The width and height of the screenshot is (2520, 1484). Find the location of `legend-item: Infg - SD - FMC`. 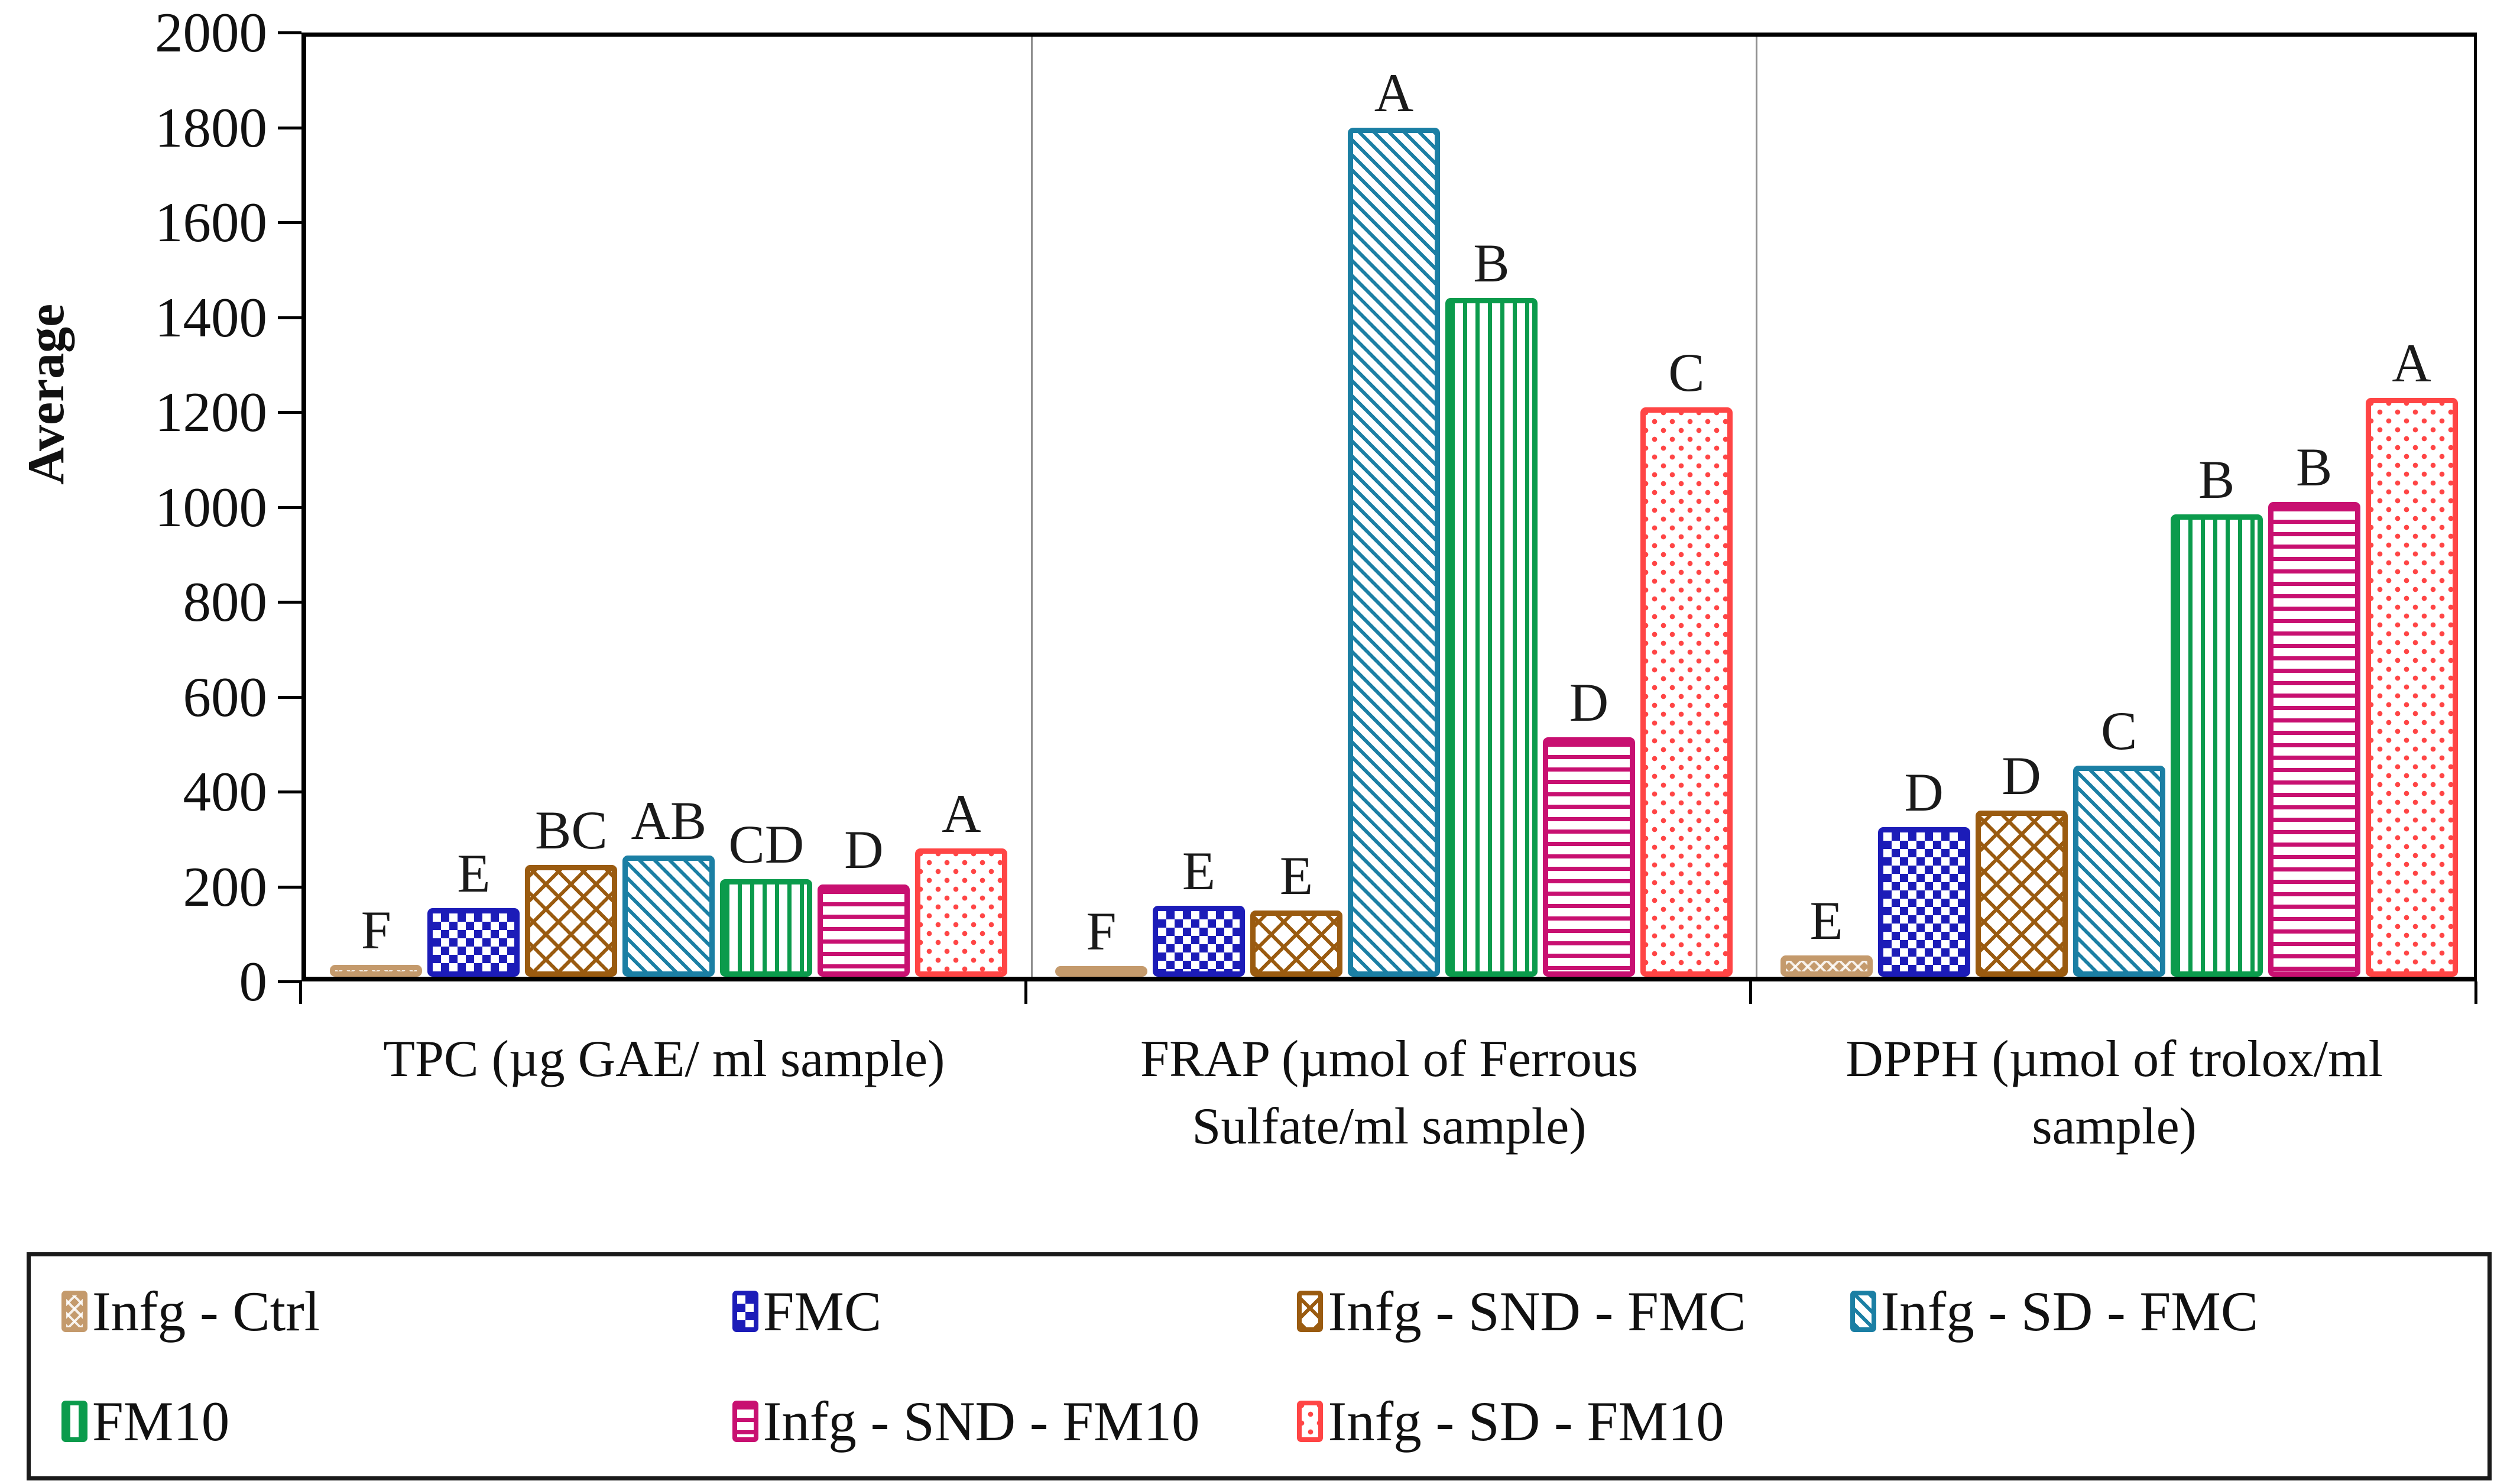

legend-item: Infg - SD - FMC is located at coordinates (2153, 1311).